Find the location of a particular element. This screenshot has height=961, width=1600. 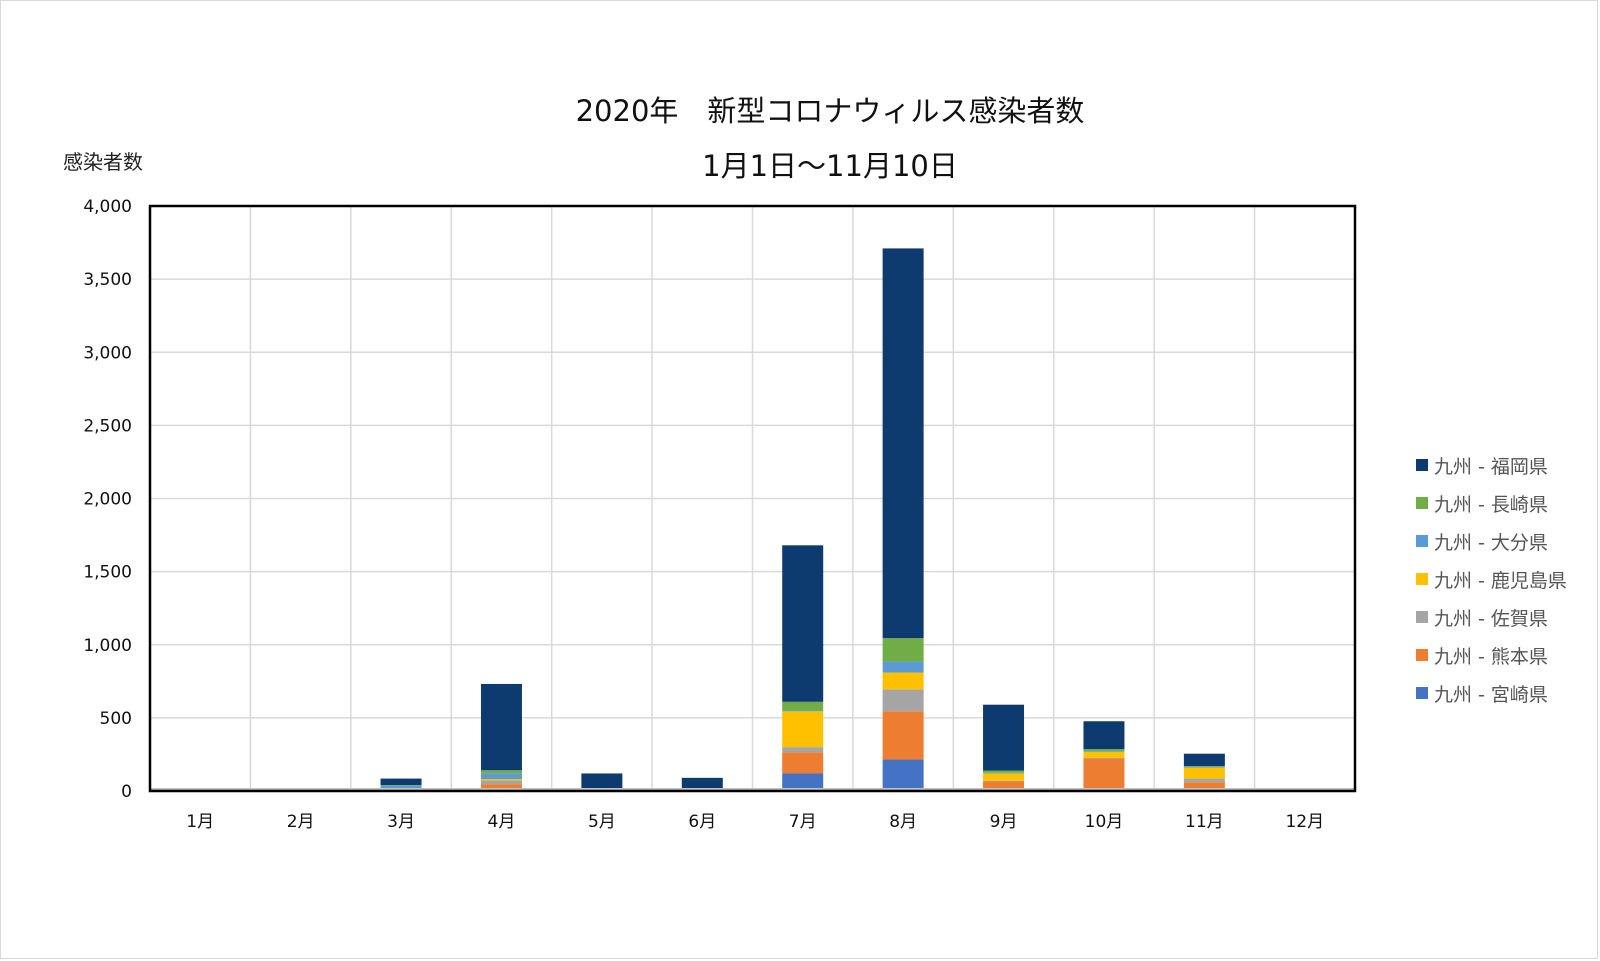

x-tick-label: 1月 is located at coordinates (200, 822).